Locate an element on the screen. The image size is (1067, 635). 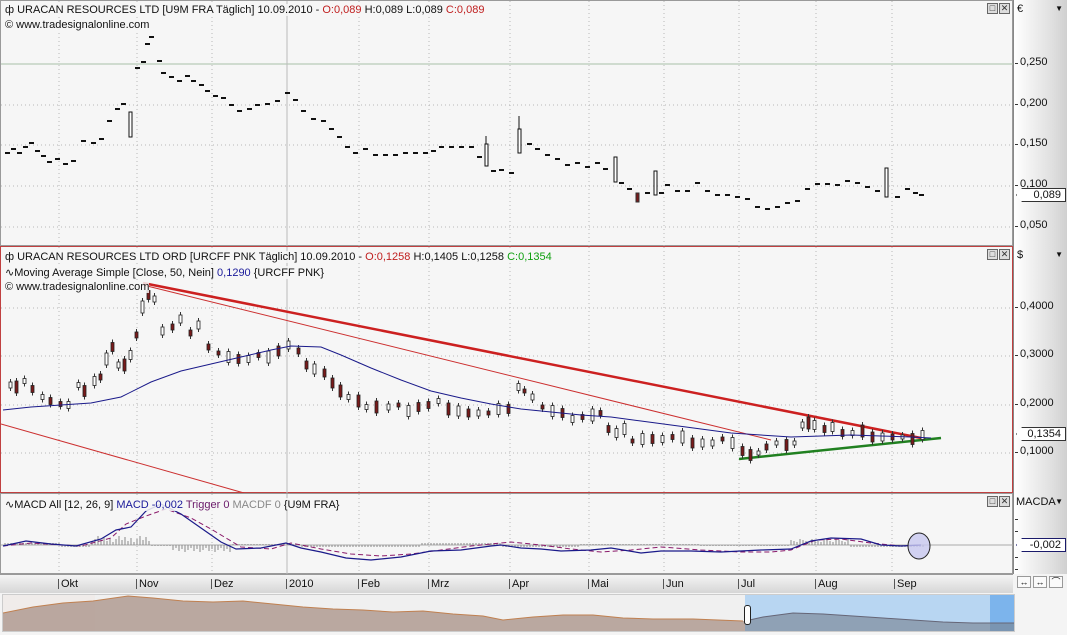
navigator-tools: ↔ ↔ ⌒ is located at coordinates (1040, 582).